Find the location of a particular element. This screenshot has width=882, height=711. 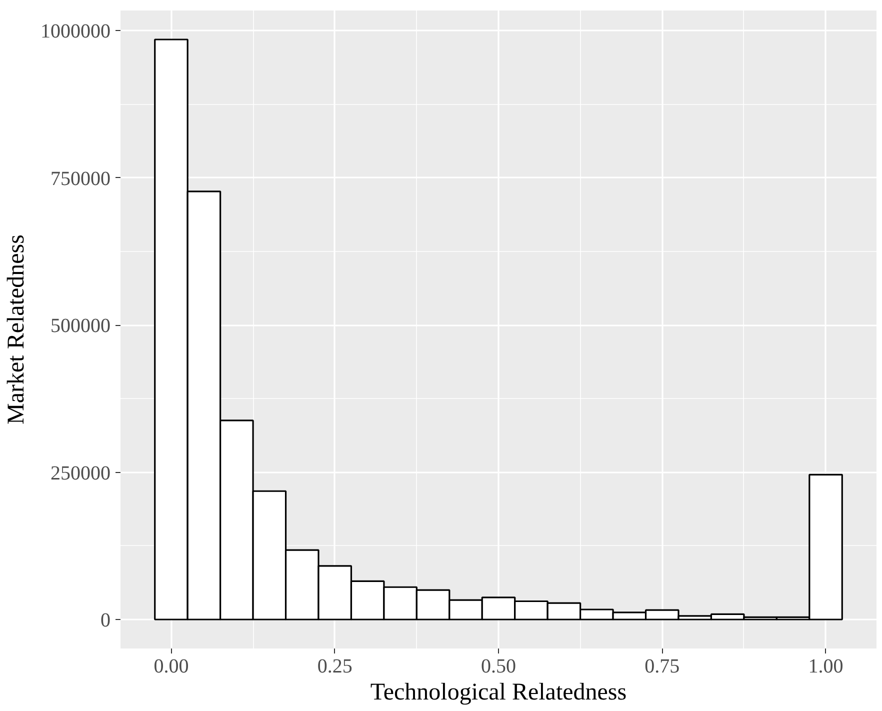

x-tick-label: 0.50 is located at coordinates (498, 667).